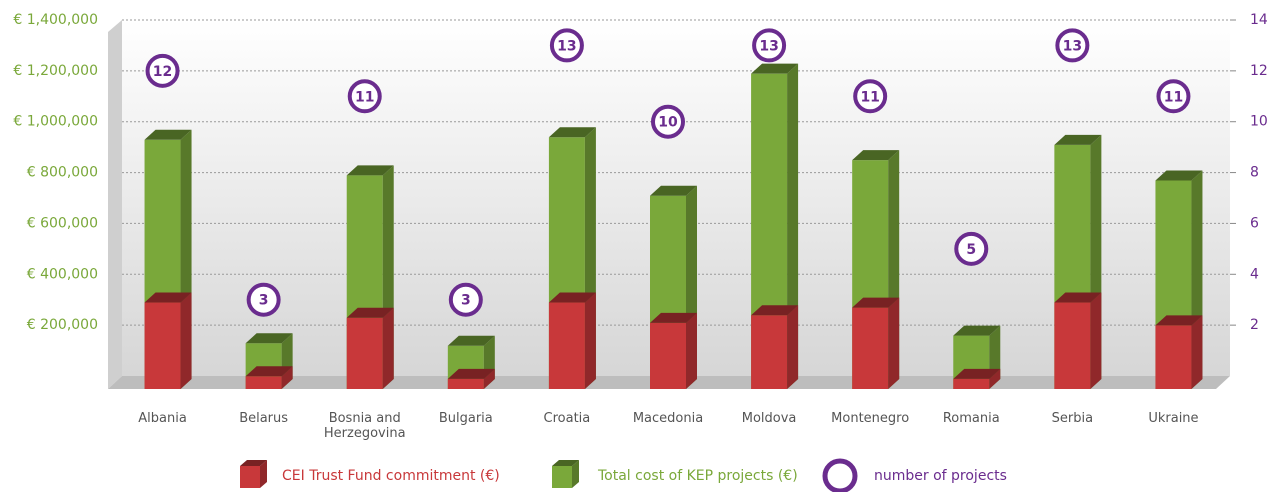 Image resolution: width=1274 pixels, height=492 pixels. I want to click on y2-tick-label: 6, so click(1254, 223).